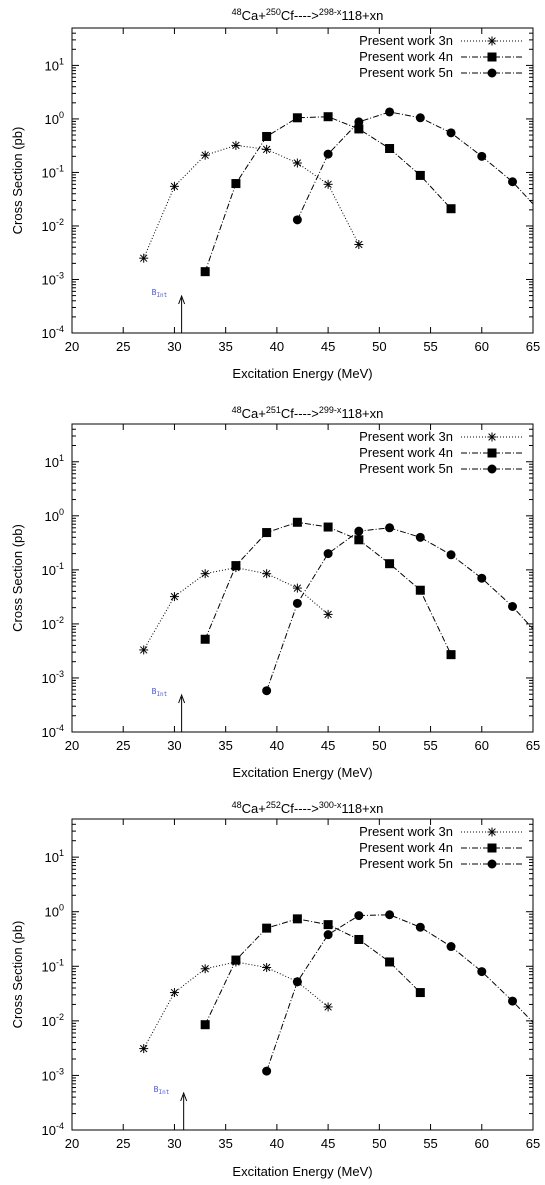 The image size is (545, 1185). What do you see at coordinates (399, 993) in the screenshot?
I see `series-line-circle` at bounding box center [399, 993].